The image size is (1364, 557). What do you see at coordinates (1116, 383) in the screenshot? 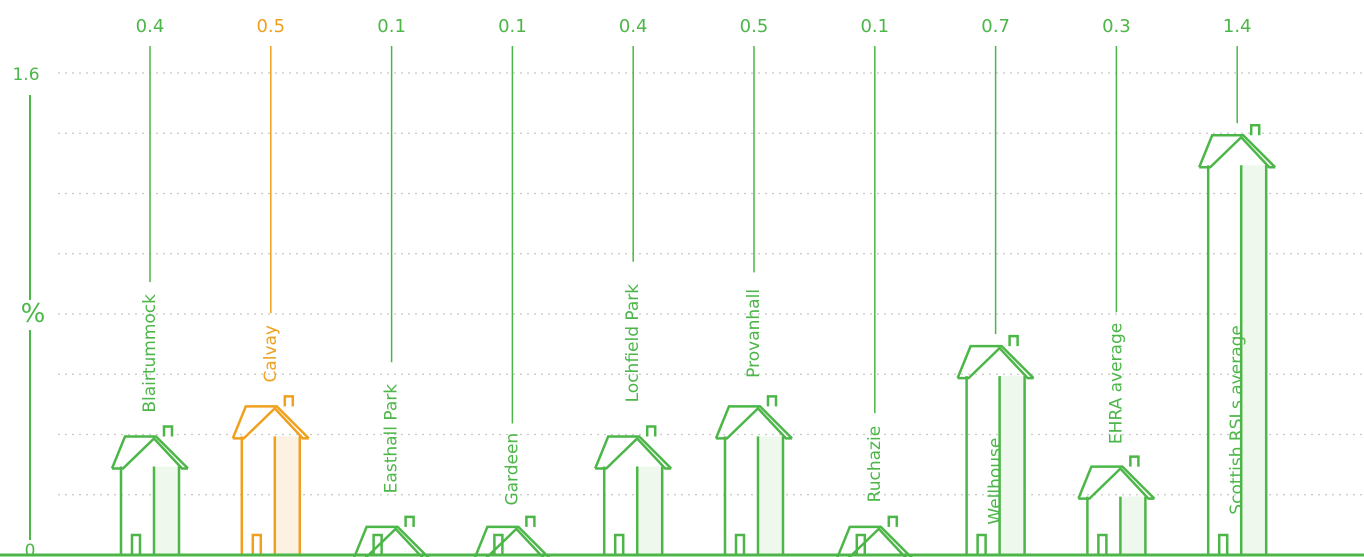
I see `category-label: EHRA average` at bounding box center [1116, 383].